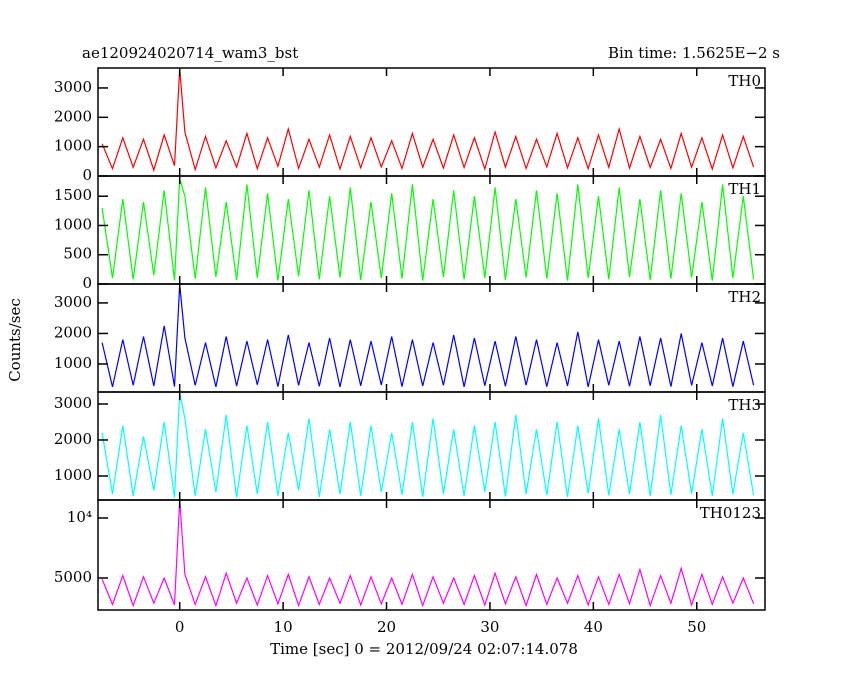 This screenshot has height=684, width=850. What do you see at coordinates (77, 254) in the screenshot?
I see `y-tick-label: 500` at bounding box center [77, 254].